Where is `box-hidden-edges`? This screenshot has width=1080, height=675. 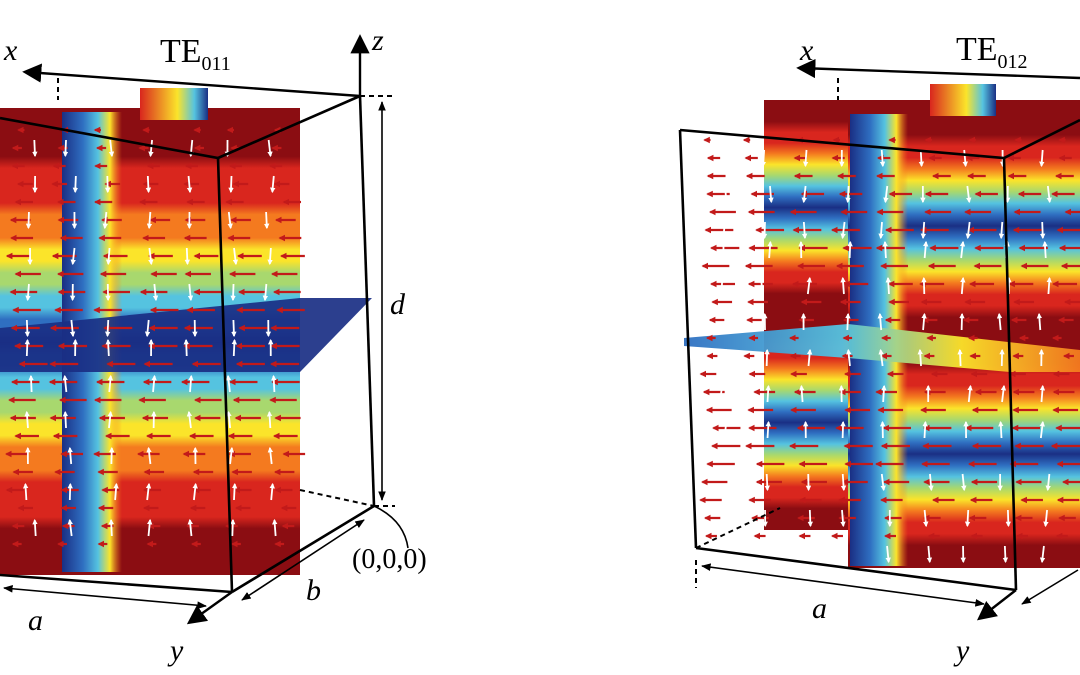
box-hidden-edges is located at coordinates (767, 333).